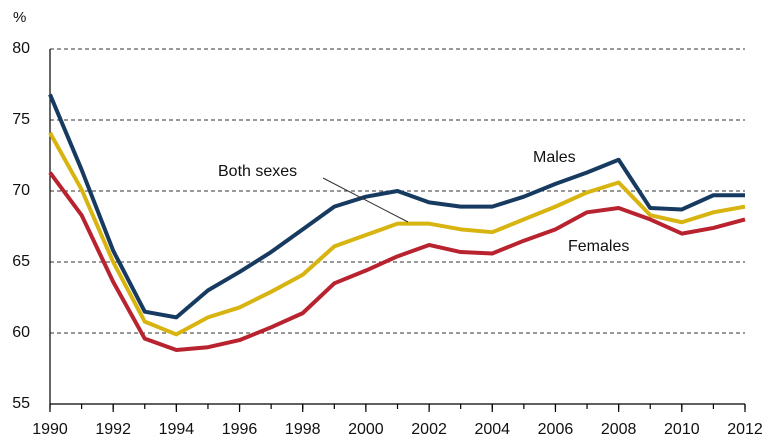 This screenshot has height=441, width=770. What do you see at coordinates (21, 48) in the screenshot?
I see `y-tick-label: 80` at bounding box center [21, 48].